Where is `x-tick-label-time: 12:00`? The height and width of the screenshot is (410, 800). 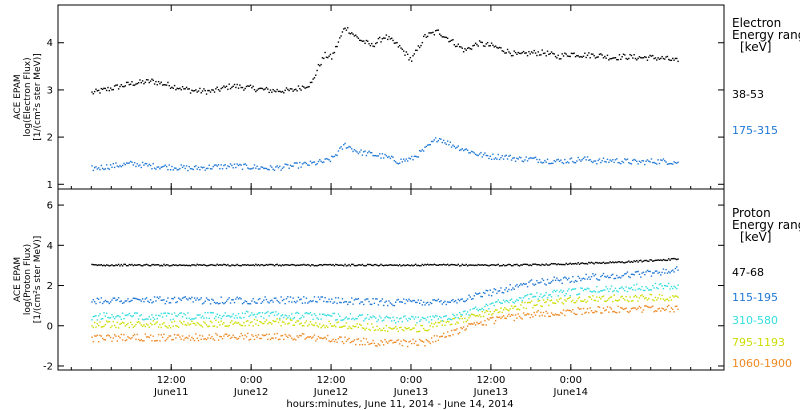
x-tick-label-time: 12:00 is located at coordinates (171, 380).